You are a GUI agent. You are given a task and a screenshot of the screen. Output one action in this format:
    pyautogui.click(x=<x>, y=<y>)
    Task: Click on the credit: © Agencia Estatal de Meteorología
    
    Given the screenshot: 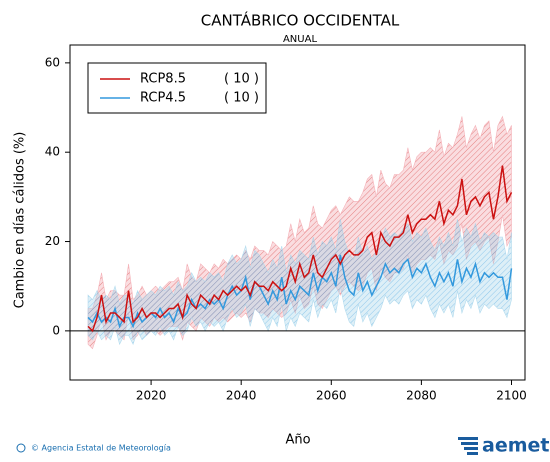 What is the action you would take?
    pyautogui.click(x=101, y=448)
    